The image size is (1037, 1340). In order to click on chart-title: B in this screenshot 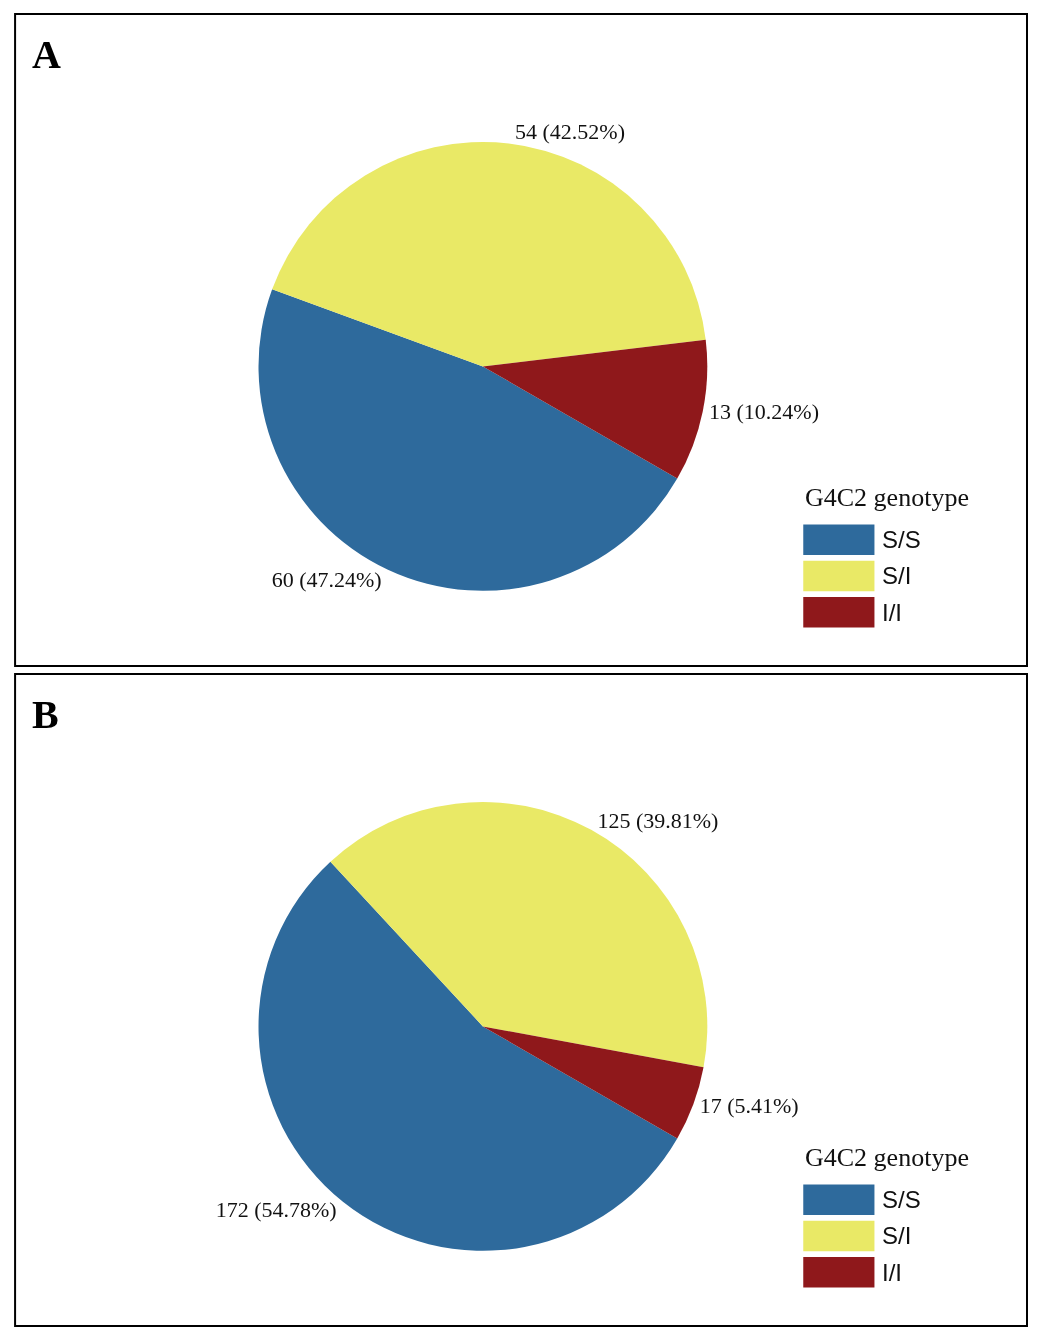, I will do `click(45, 714)`.